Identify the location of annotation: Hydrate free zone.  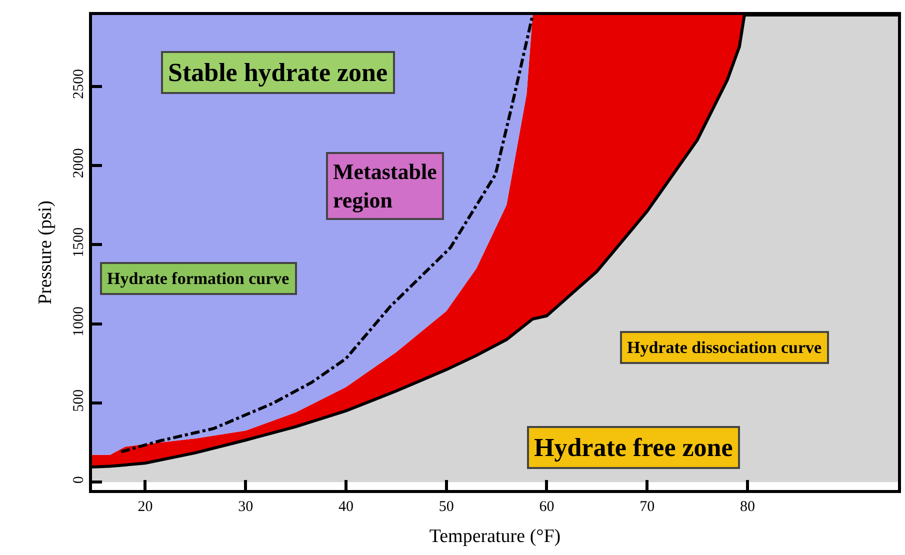
(633, 447).